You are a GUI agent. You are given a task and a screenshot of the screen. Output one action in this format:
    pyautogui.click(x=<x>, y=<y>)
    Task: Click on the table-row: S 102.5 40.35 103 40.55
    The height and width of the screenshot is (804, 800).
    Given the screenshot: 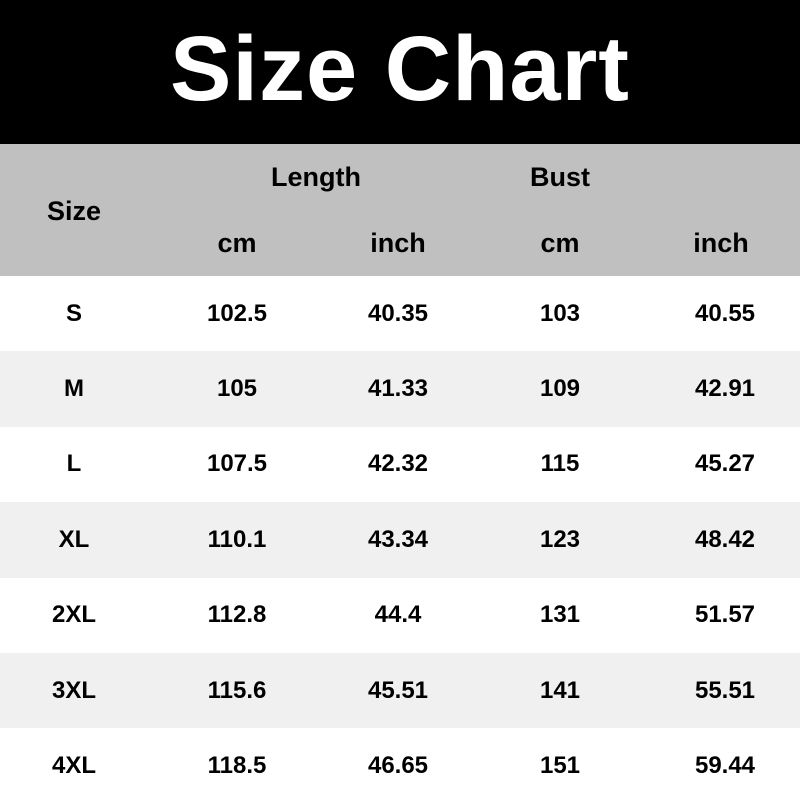 What is the action you would take?
    pyautogui.click(x=400, y=314)
    